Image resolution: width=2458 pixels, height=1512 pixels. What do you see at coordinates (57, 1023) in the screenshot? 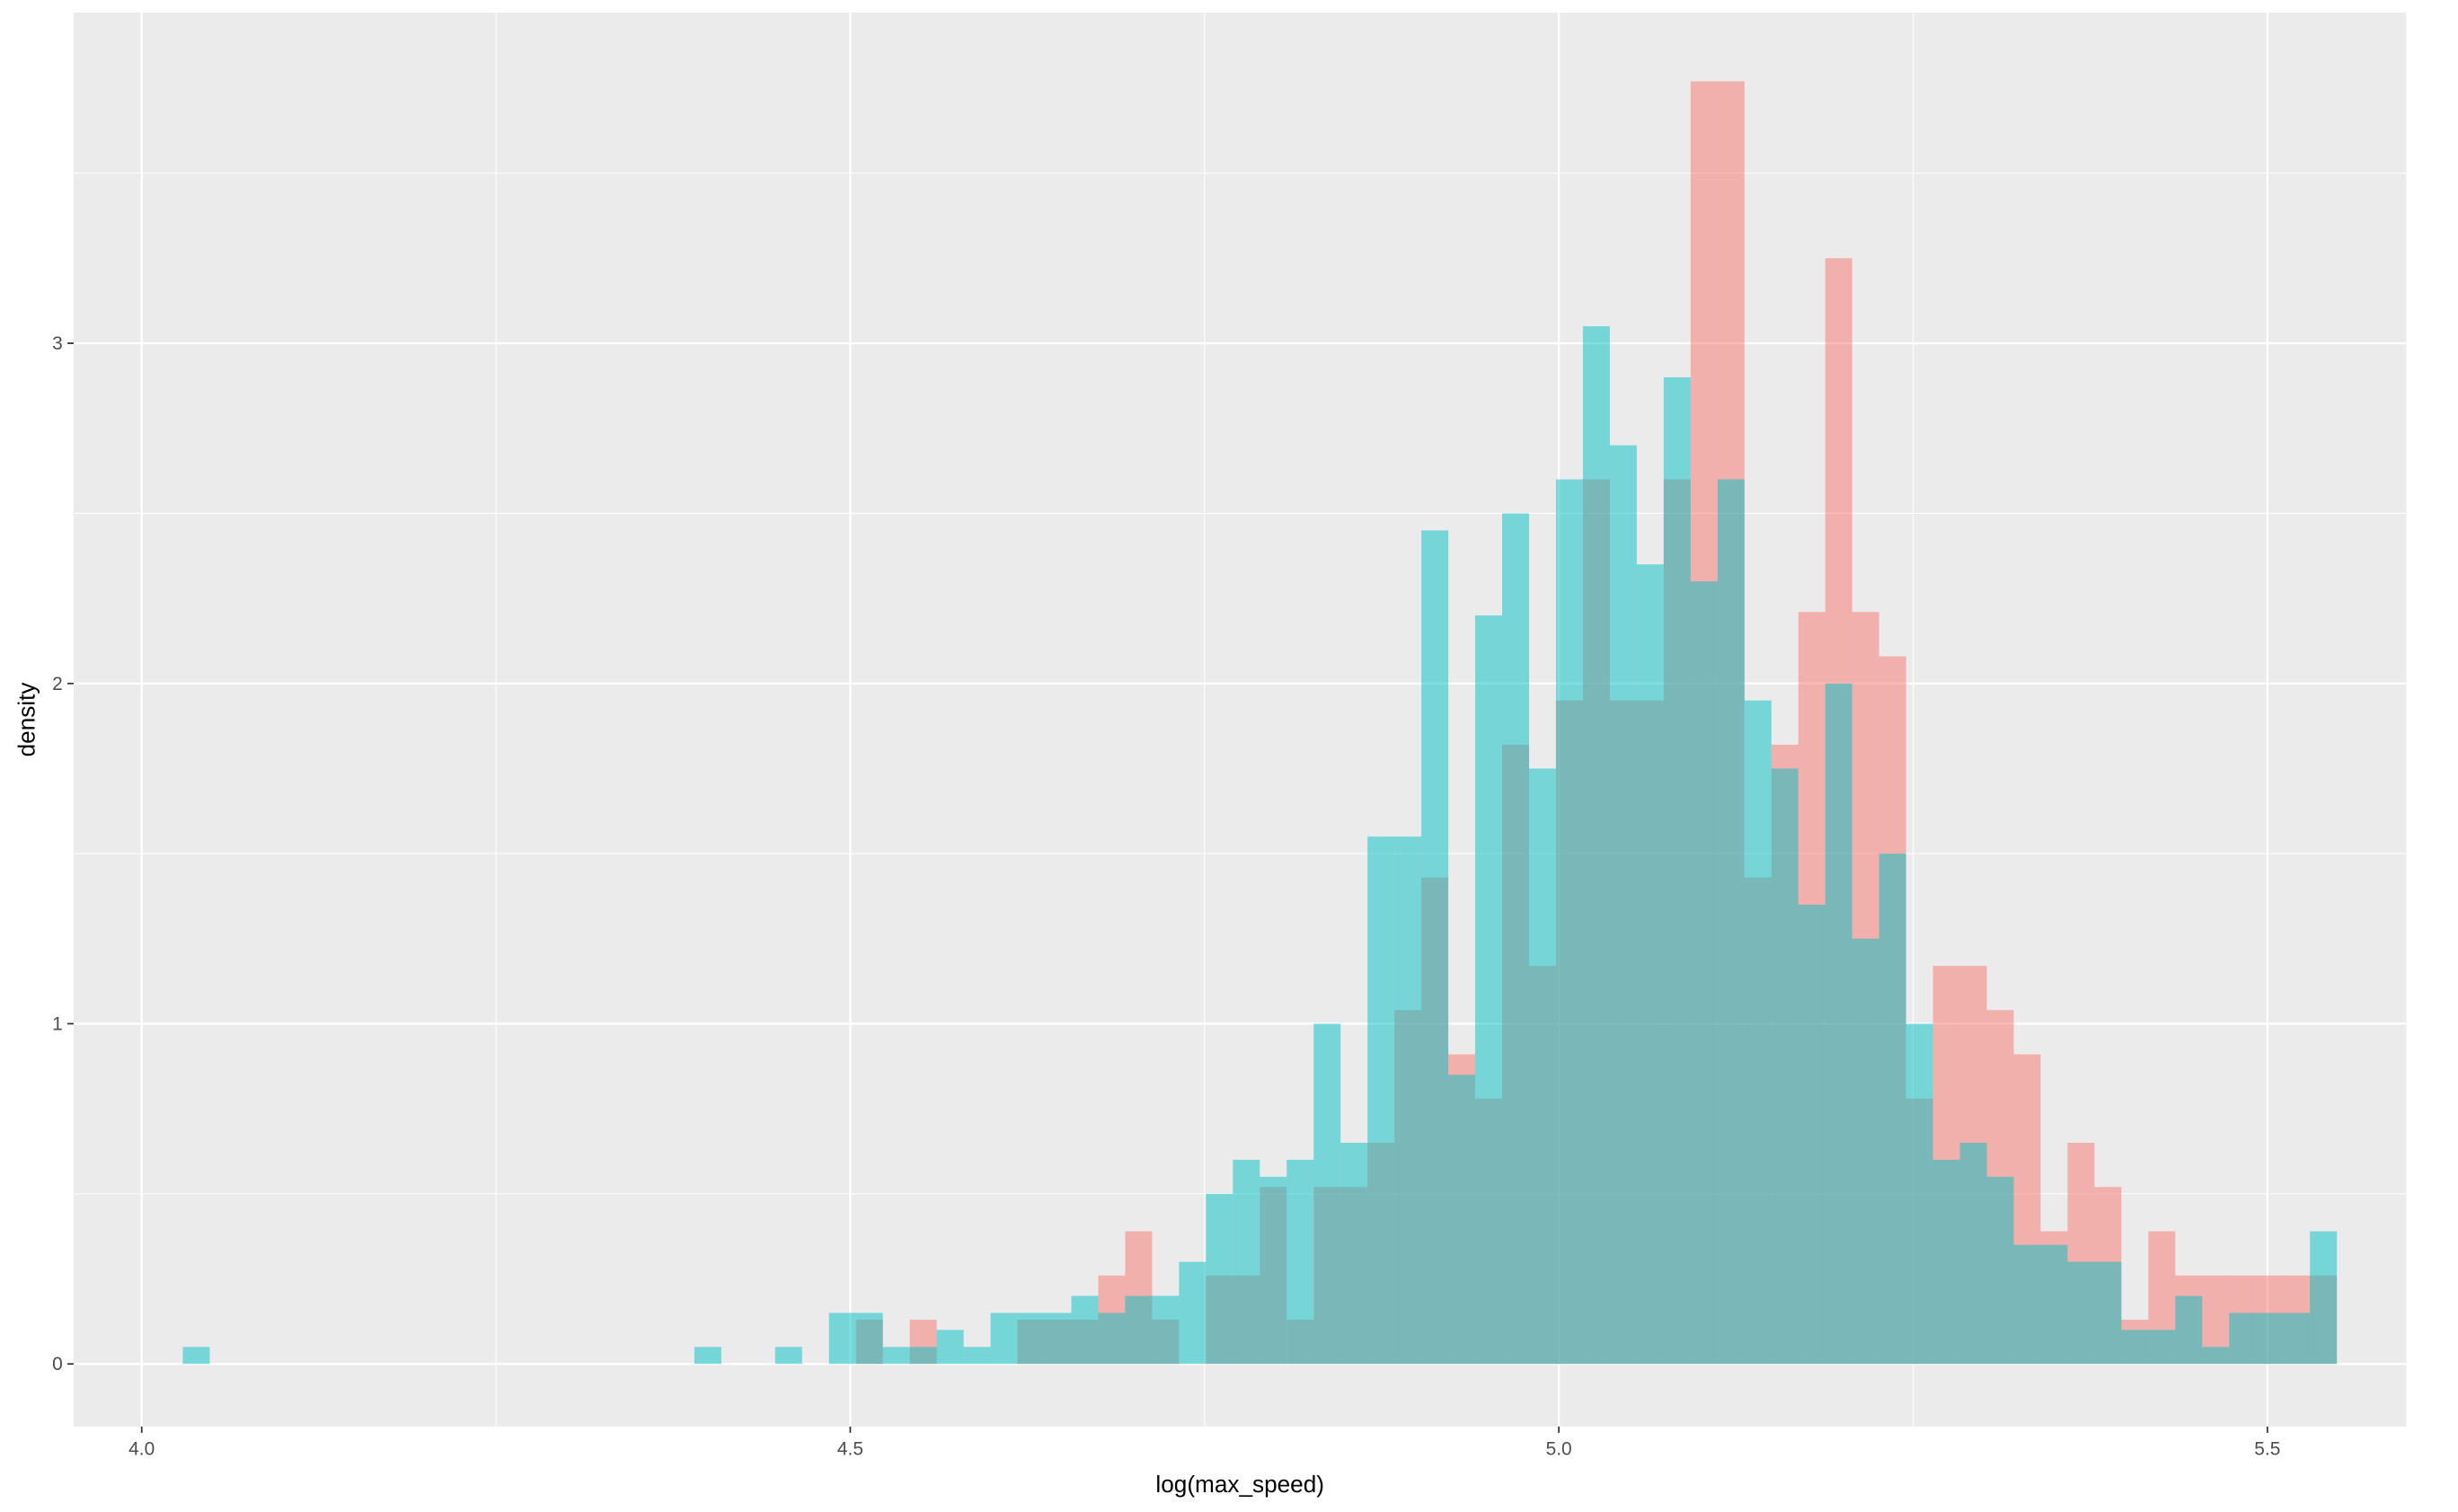
I see `y-tick-label: 1` at bounding box center [57, 1023].